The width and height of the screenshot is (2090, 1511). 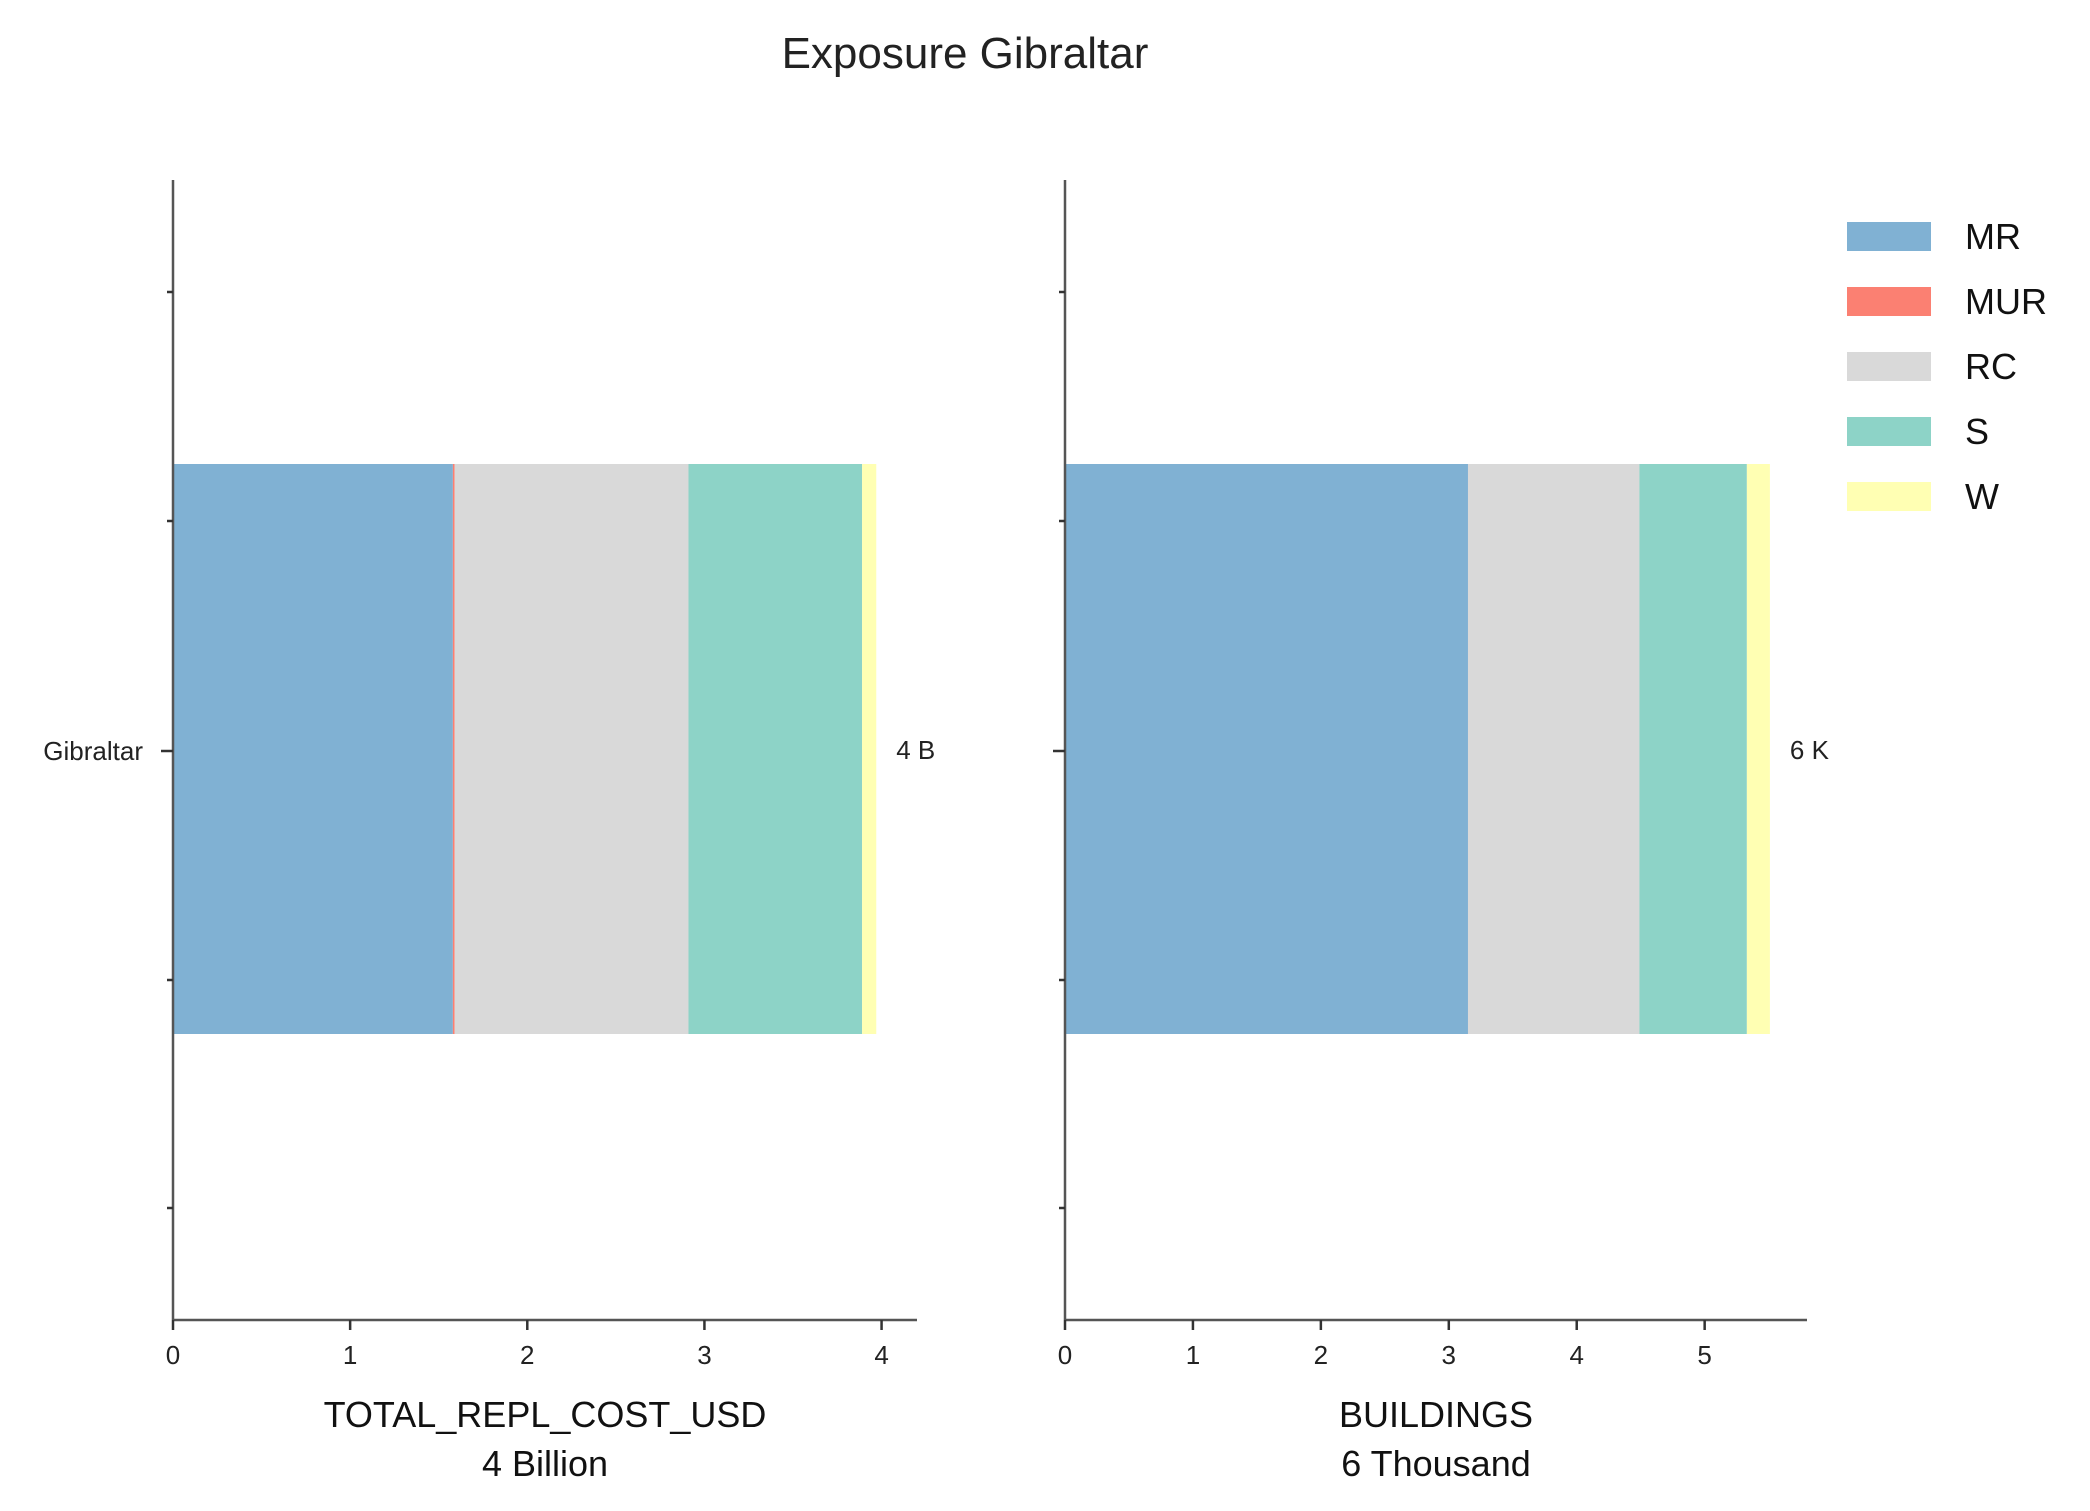 I want to click on x-tick-label: 5, so click(x=1704, y=1355).